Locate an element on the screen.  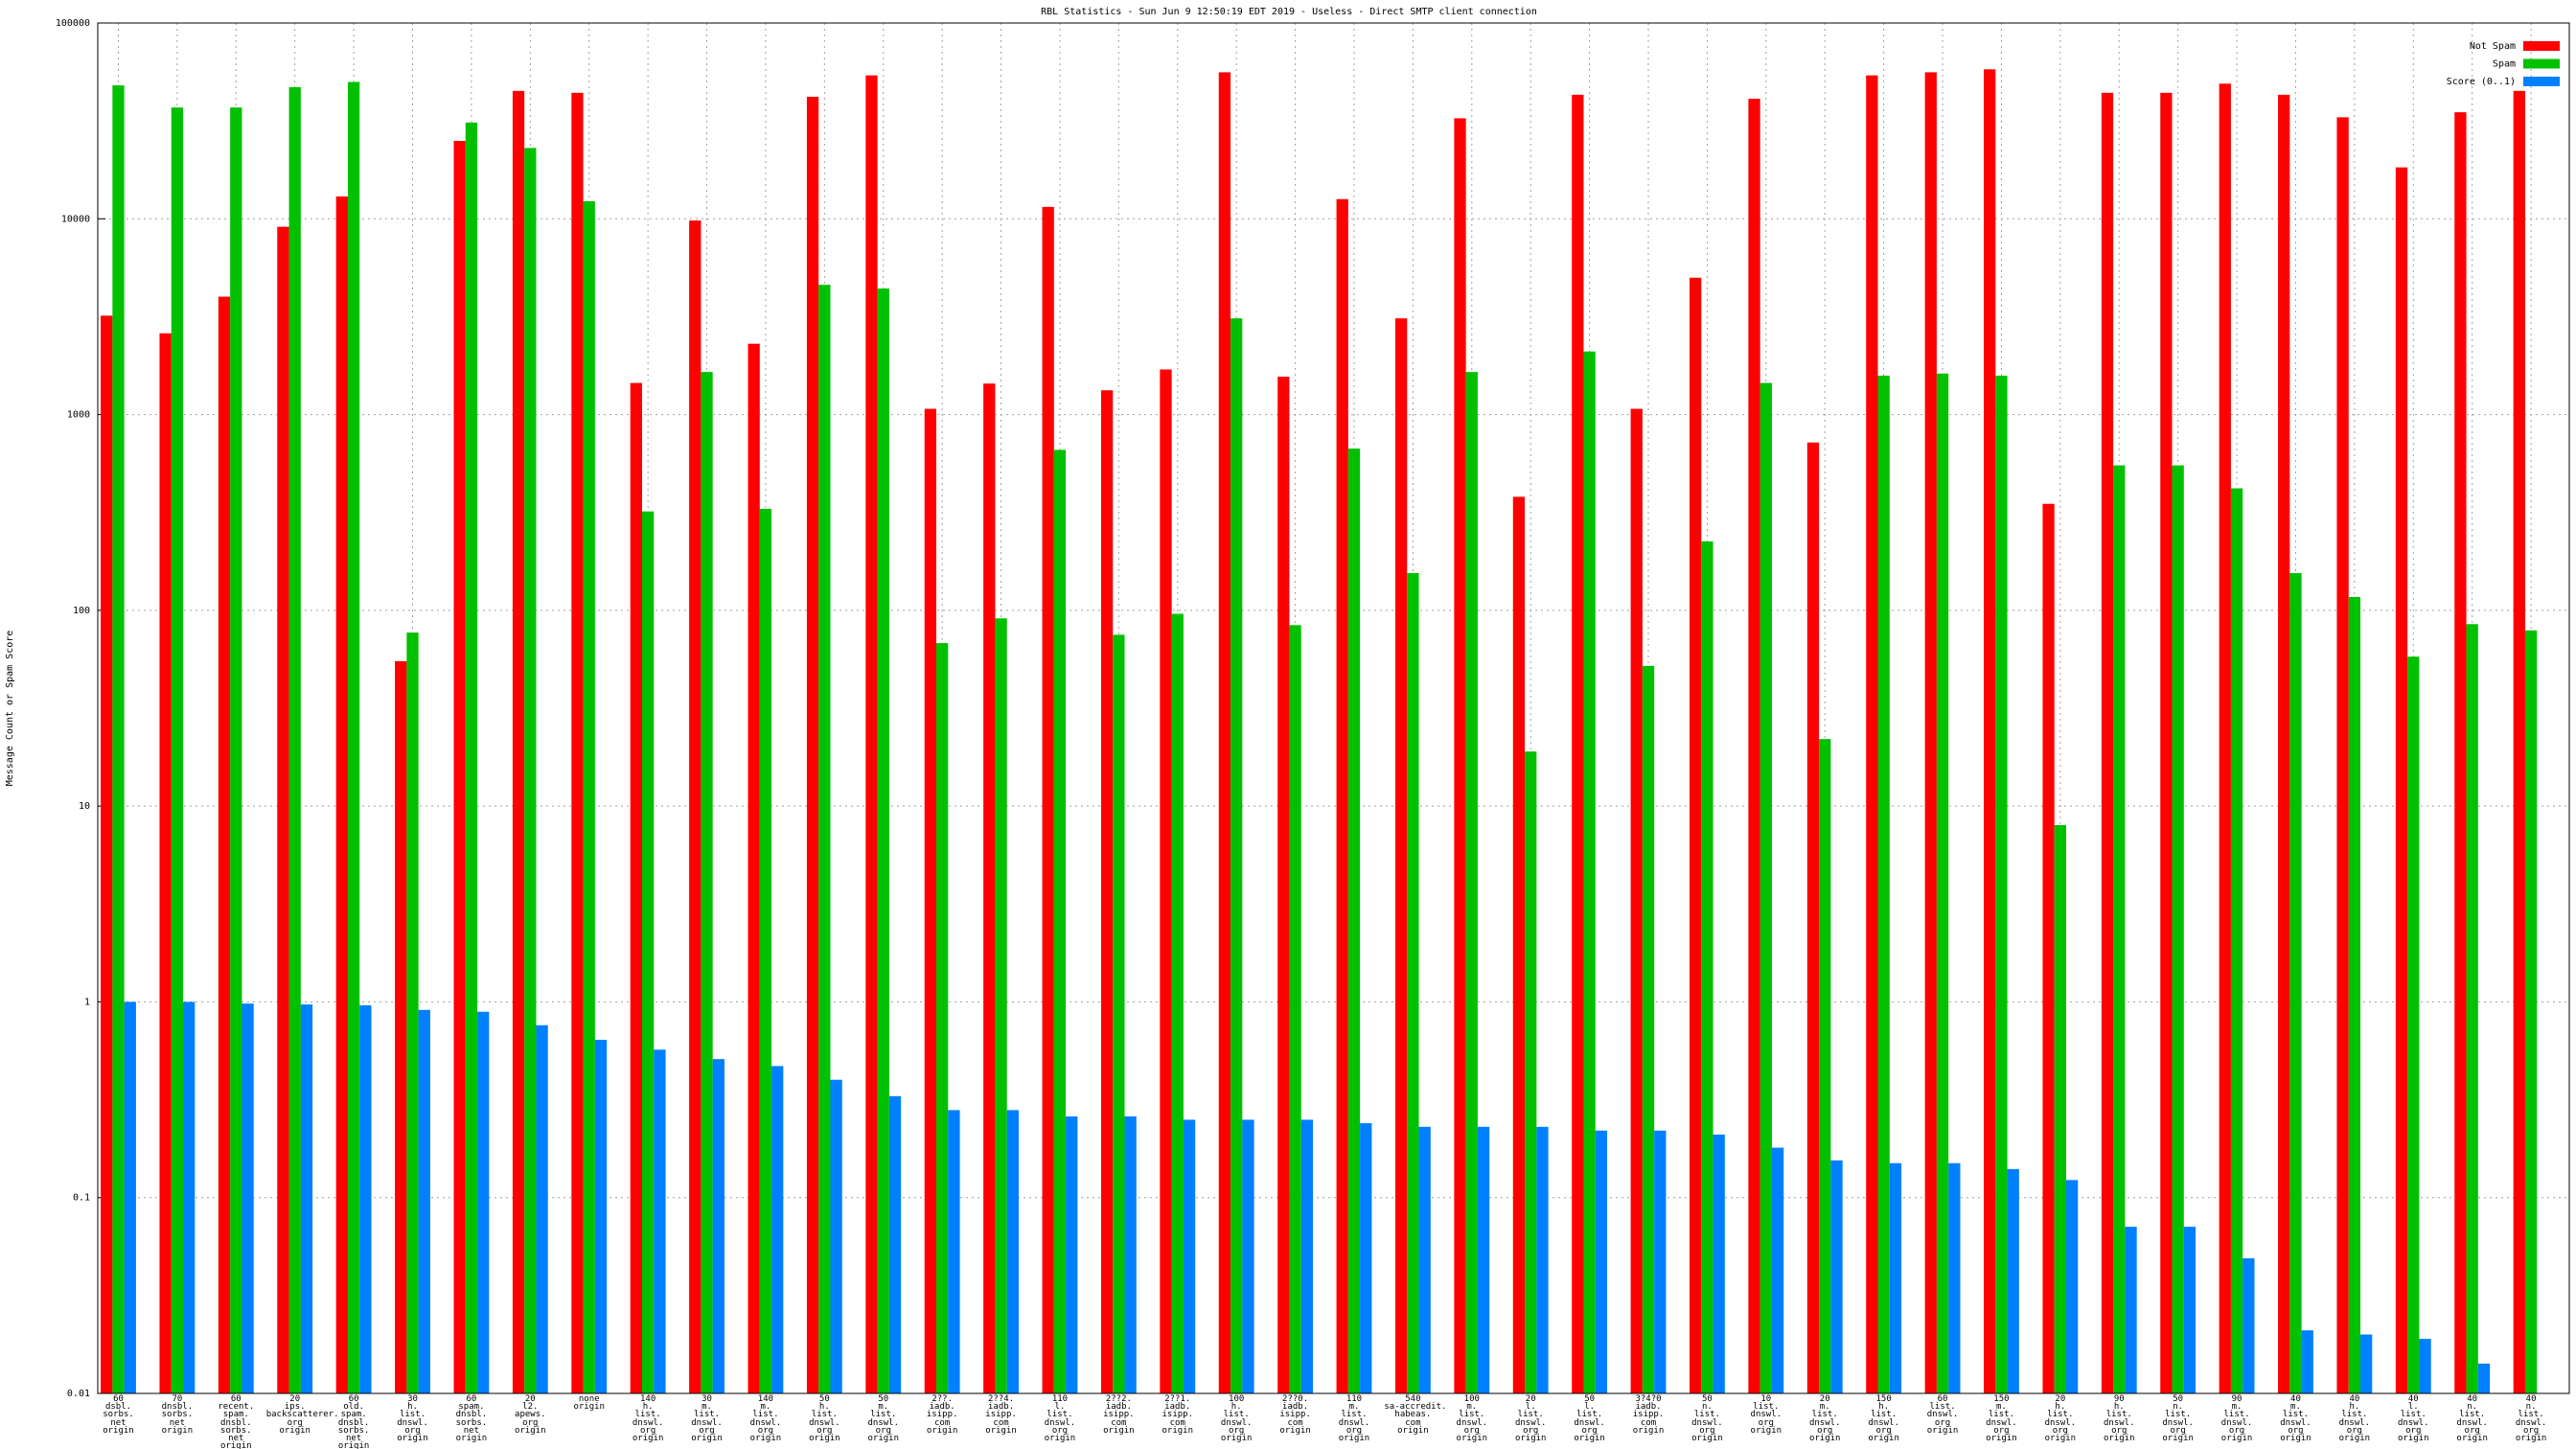
y-tick-label: 100 is located at coordinates (81, 611).